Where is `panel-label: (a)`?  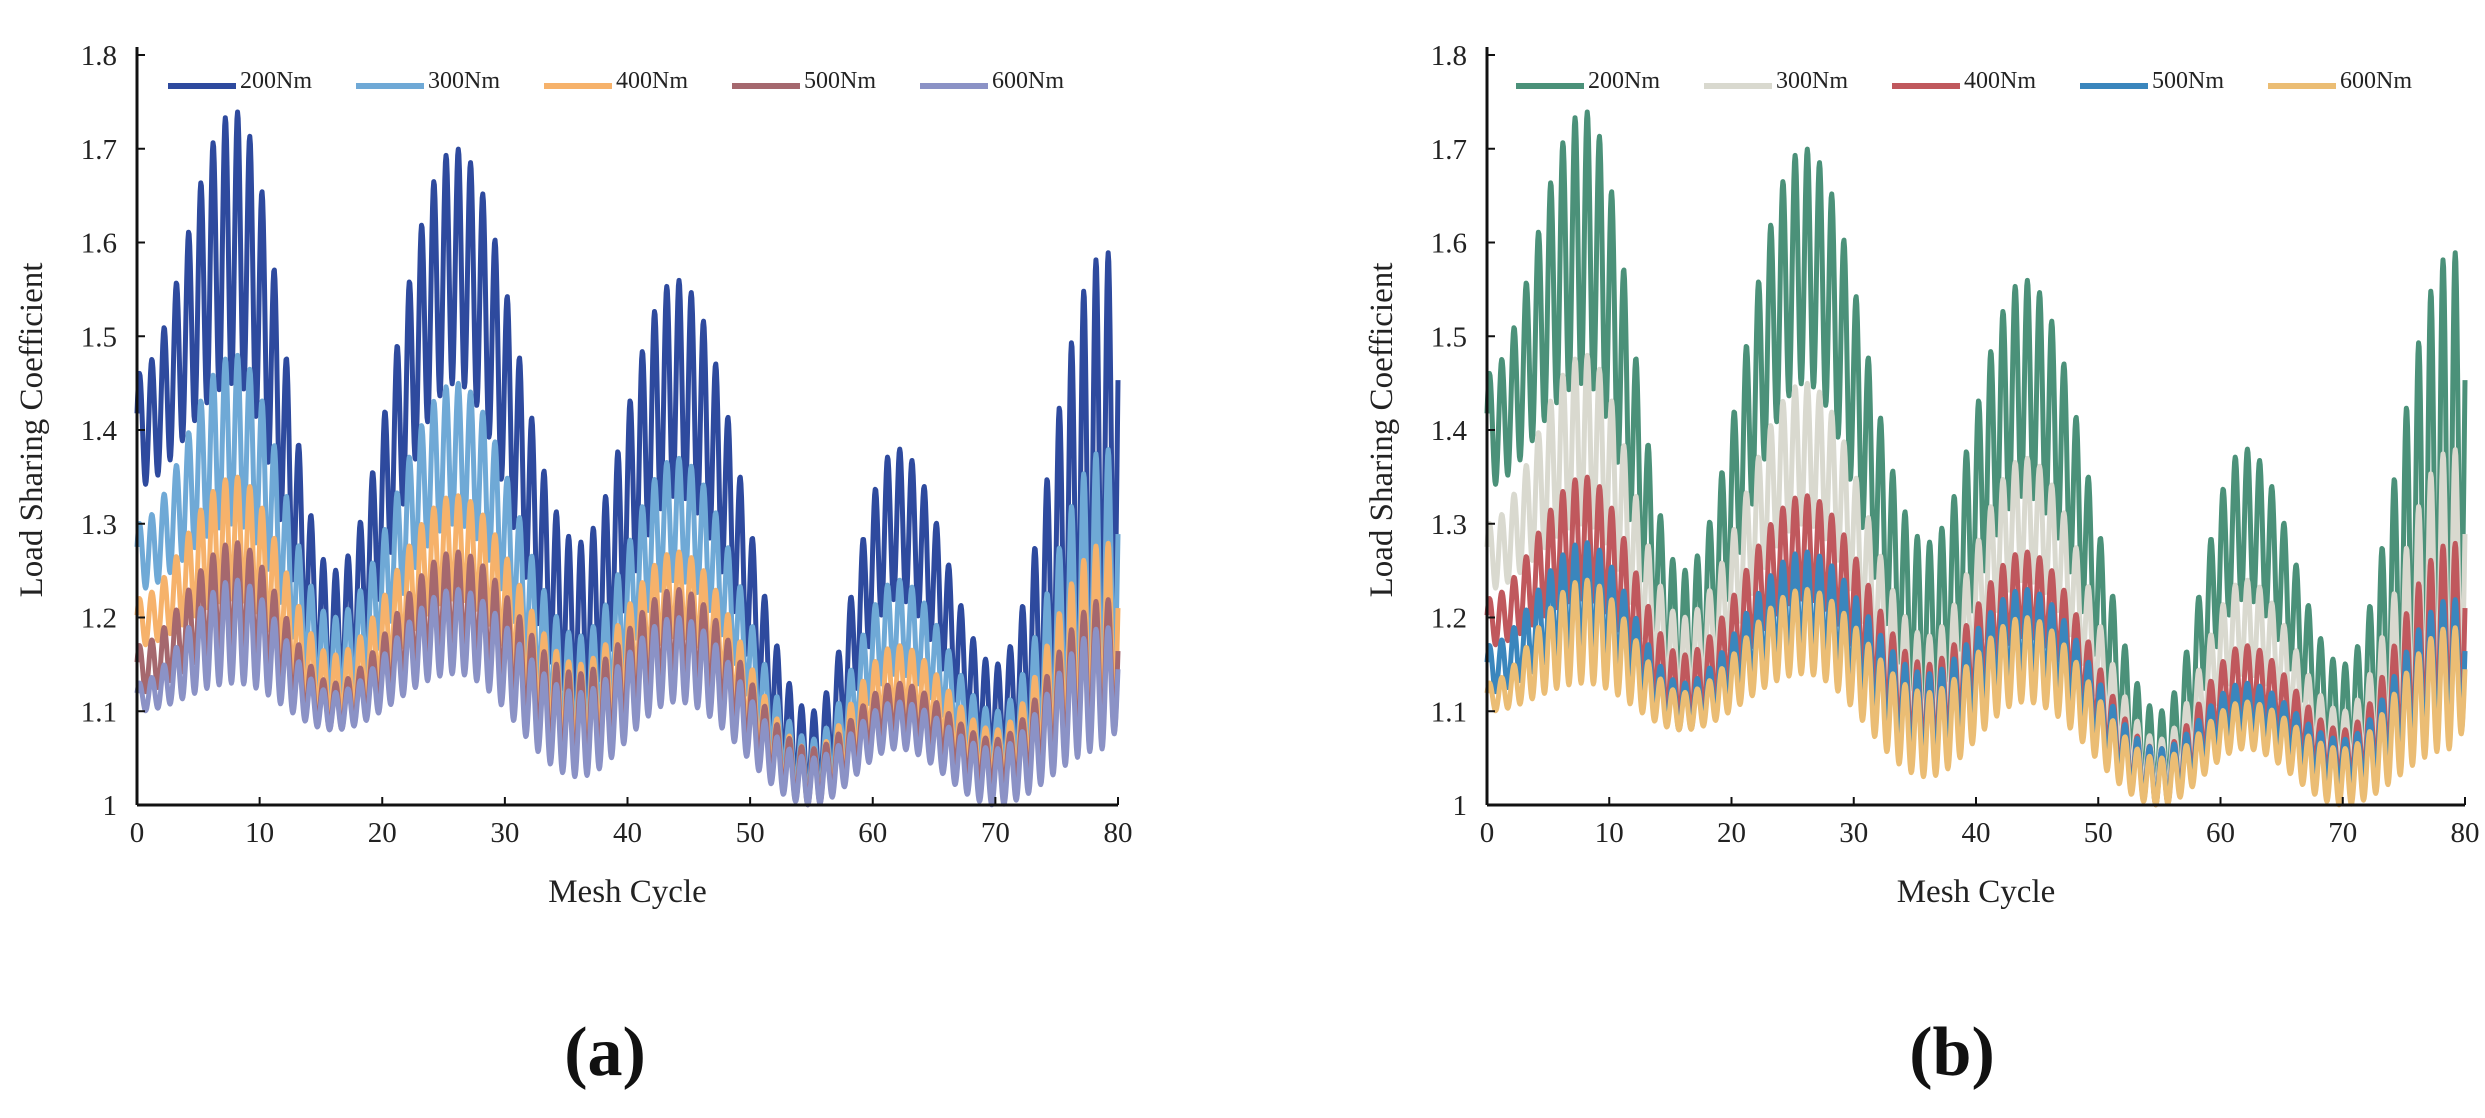
panel-label: (a) is located at coordinates (605, 1052).